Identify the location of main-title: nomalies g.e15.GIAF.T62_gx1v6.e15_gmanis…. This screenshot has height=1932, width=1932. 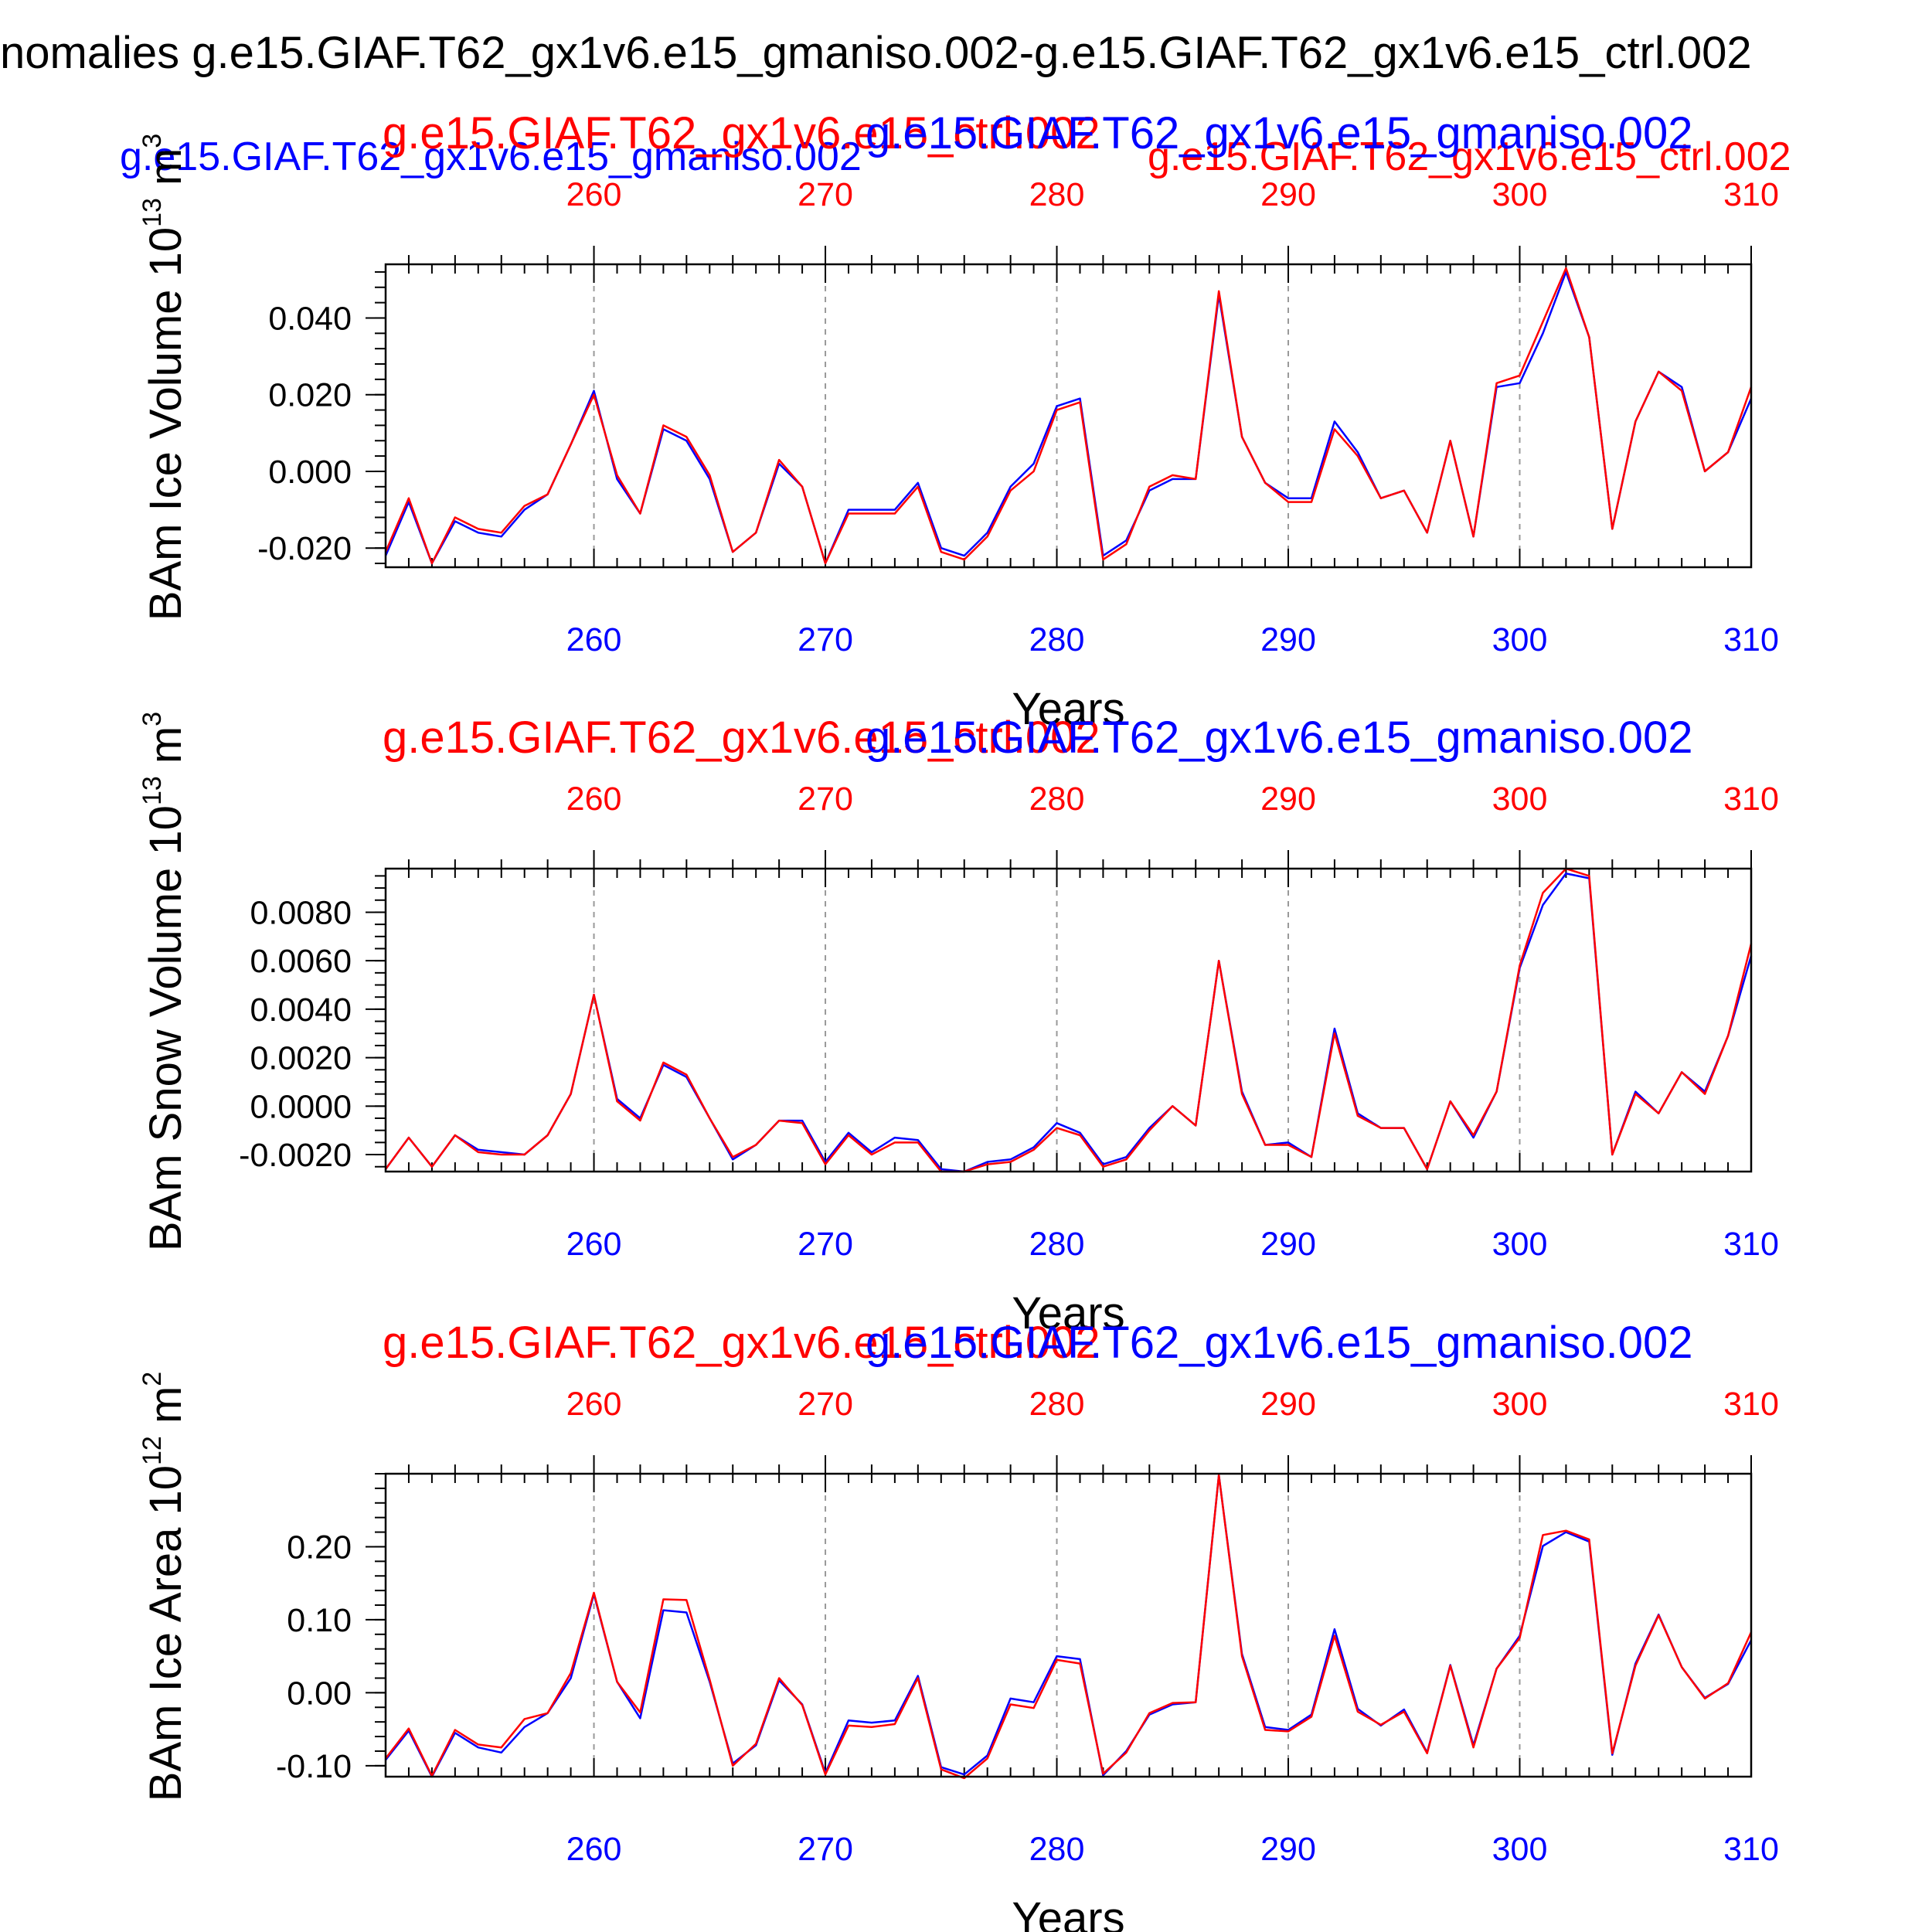
(876, 53).